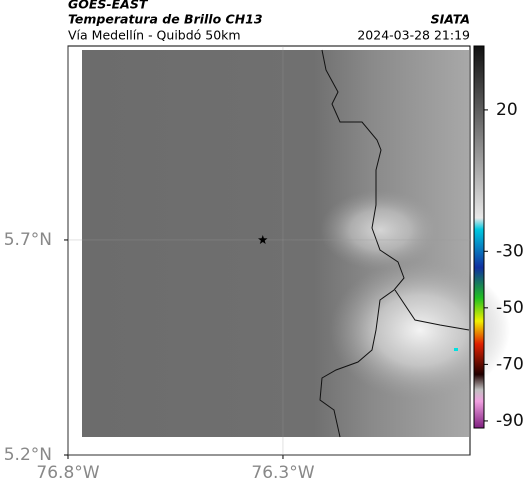  Describe the element at coordinates (154, 35) in the screenshot. I see `region: Vía Medellín - Quibdó 50km` at that location.